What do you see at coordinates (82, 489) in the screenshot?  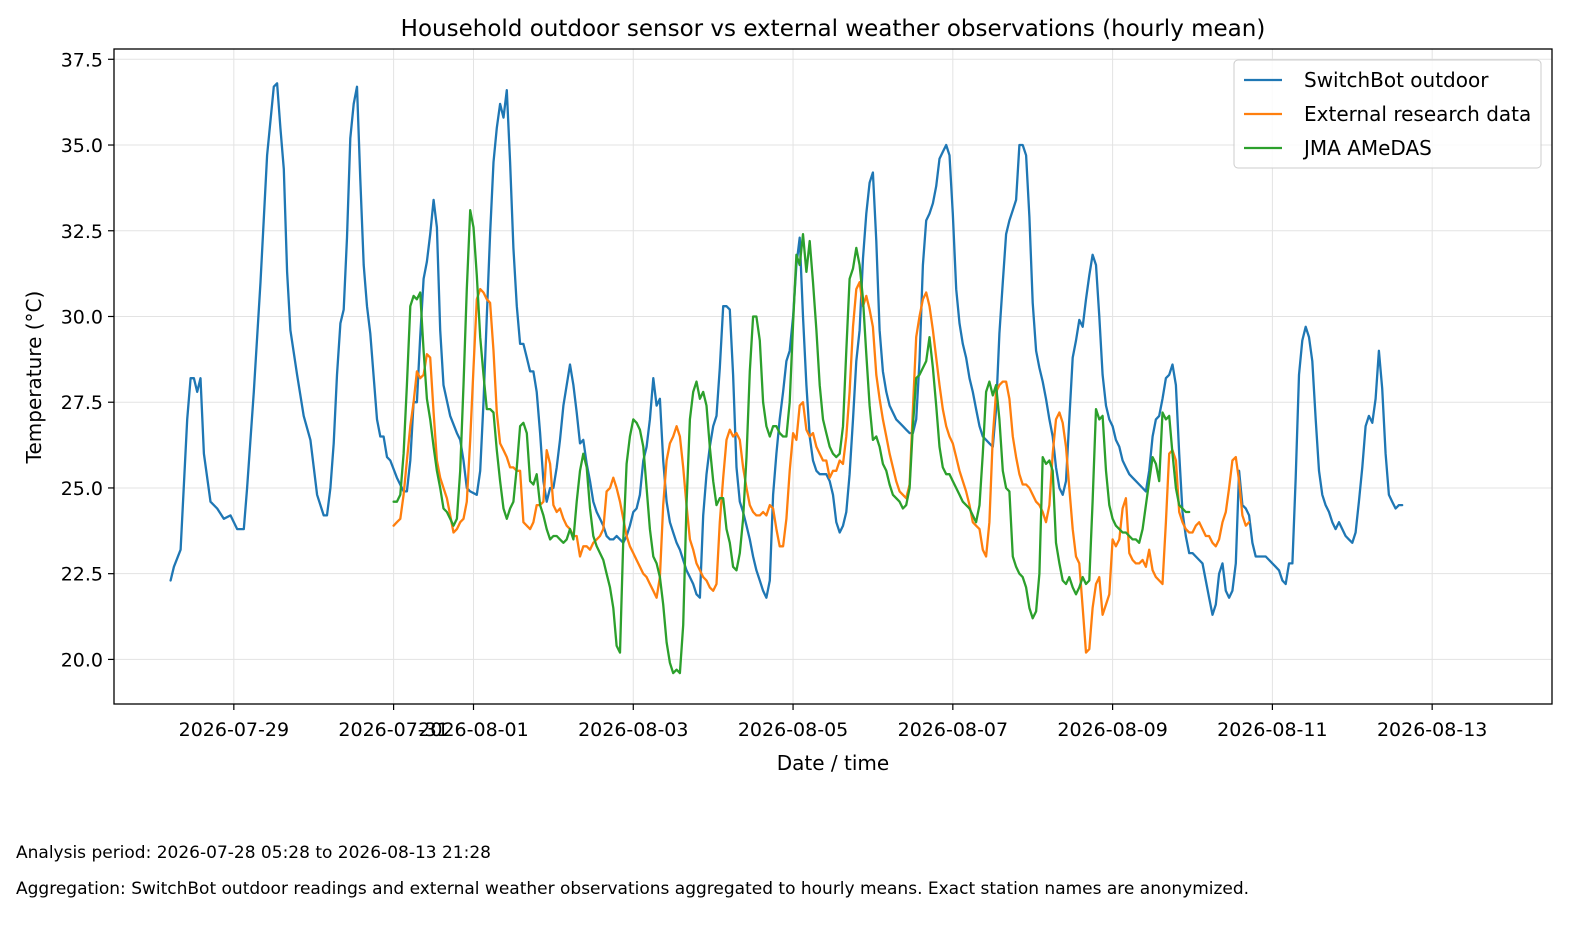 I see `y-tick-label: 25.0` at bounding box center [82, 489].